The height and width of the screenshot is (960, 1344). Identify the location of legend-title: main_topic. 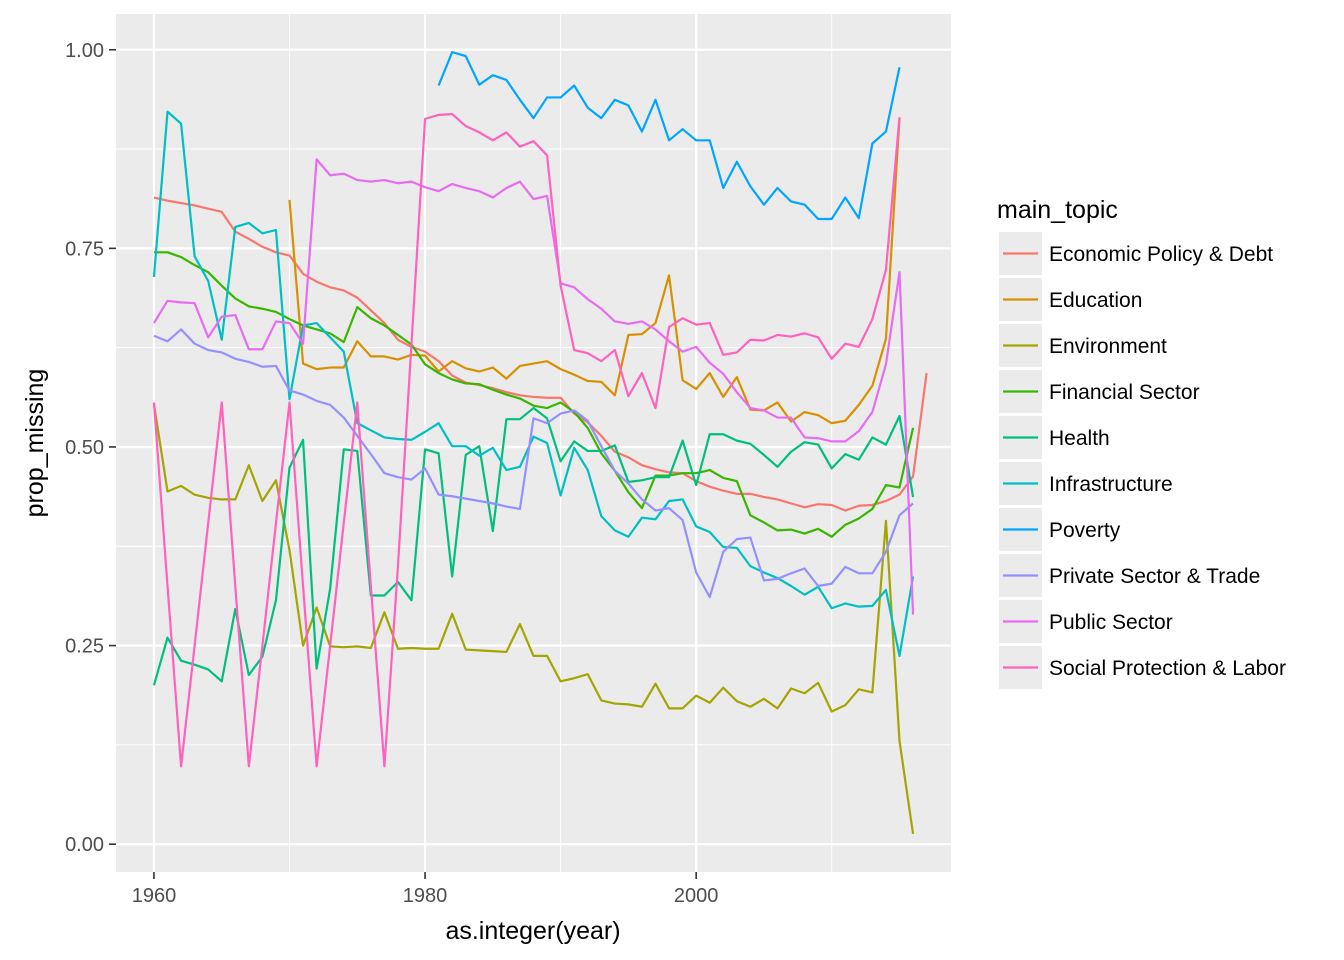
(1057, 210).